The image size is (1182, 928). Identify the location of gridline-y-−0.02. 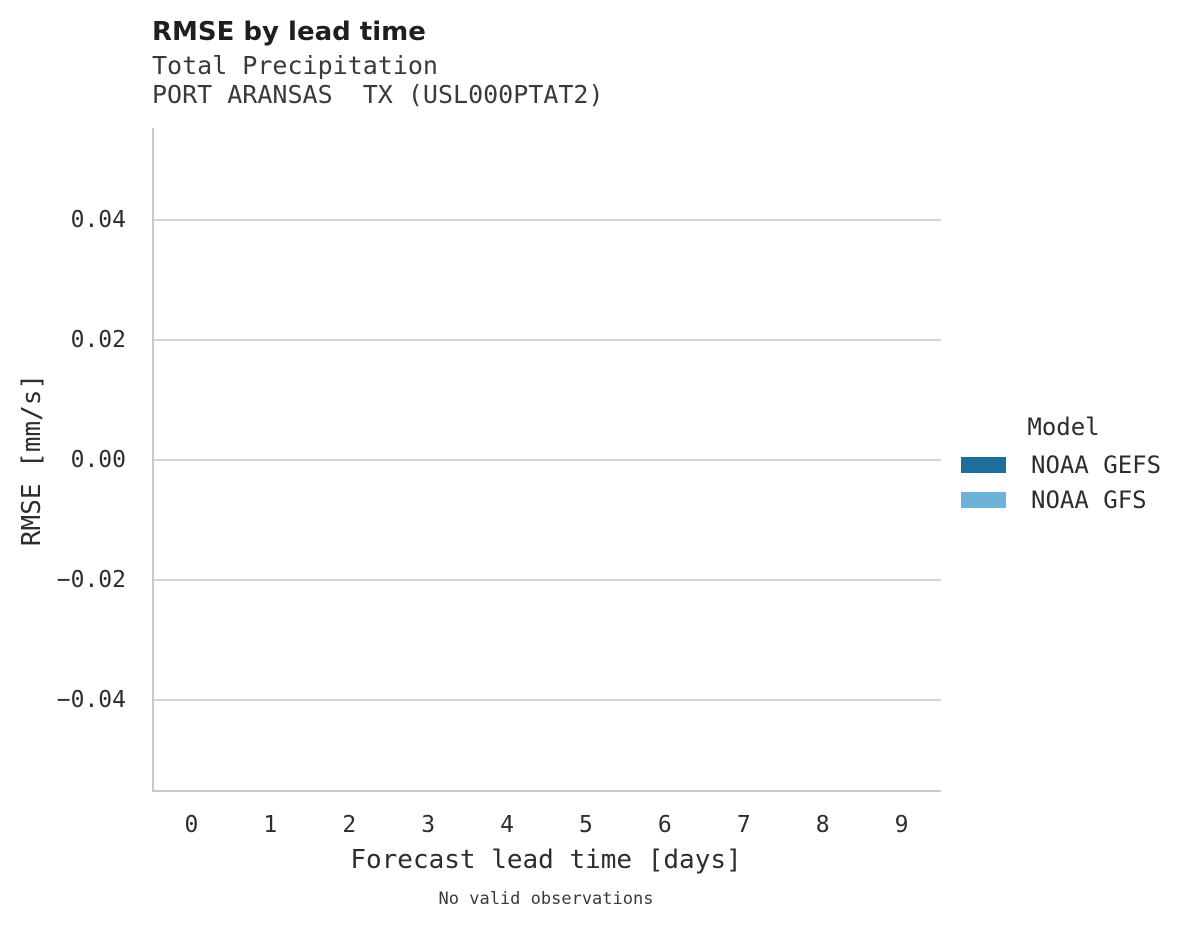
(547, 580).